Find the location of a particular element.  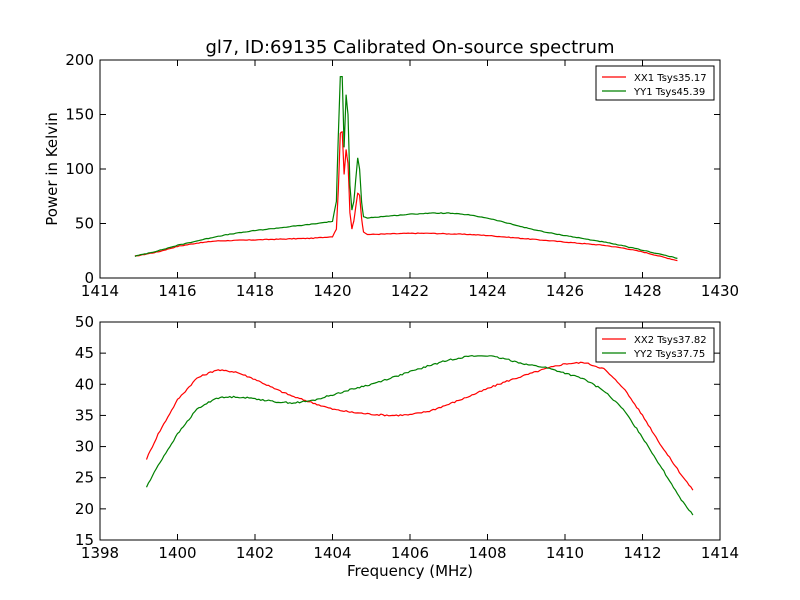

x-tick-label: 1408 is located at coordinates (487, 553).